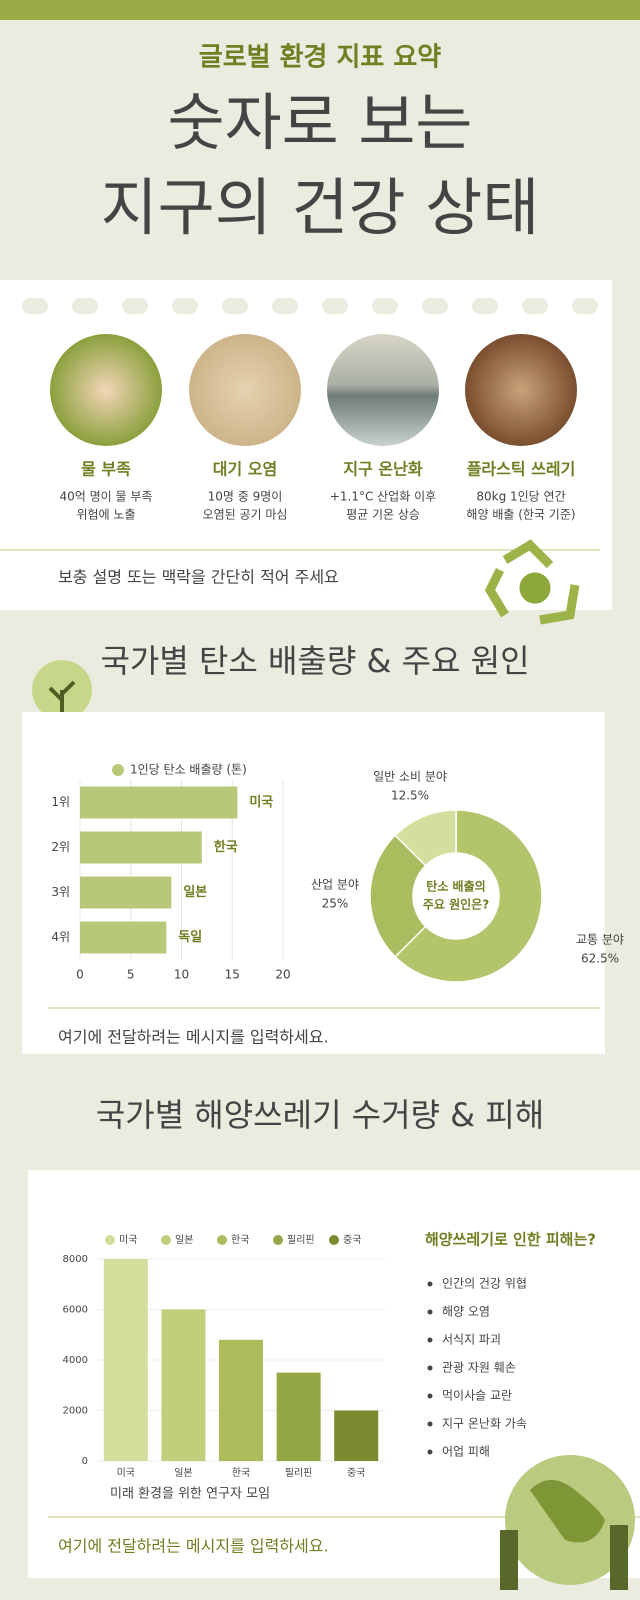 This screenshot has width=640, height=1600. I want to click on top-bar, so click(320, 10).